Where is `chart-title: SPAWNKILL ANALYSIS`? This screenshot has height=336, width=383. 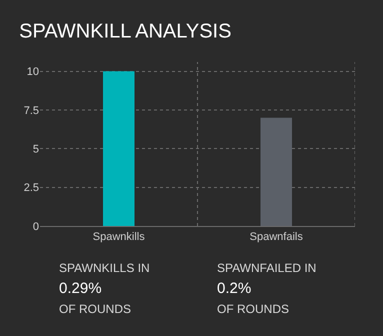 chart-title: SPAWNKILL ANALYSIS is located at coordinates (125, 31).